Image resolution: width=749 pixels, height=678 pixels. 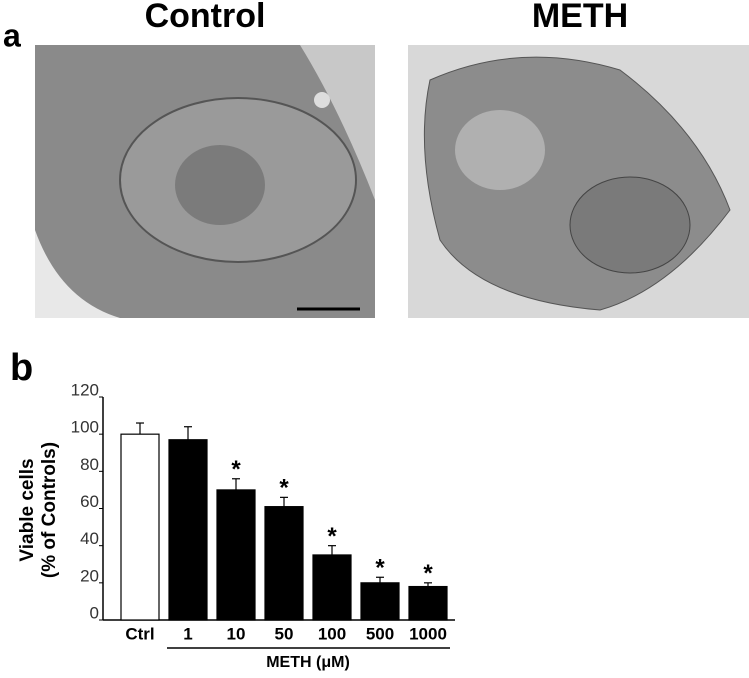 What do you see at coordinates (85, 427) in the screenshot?
I see `y-tick-label: 100` at bounding box center [85, 427].